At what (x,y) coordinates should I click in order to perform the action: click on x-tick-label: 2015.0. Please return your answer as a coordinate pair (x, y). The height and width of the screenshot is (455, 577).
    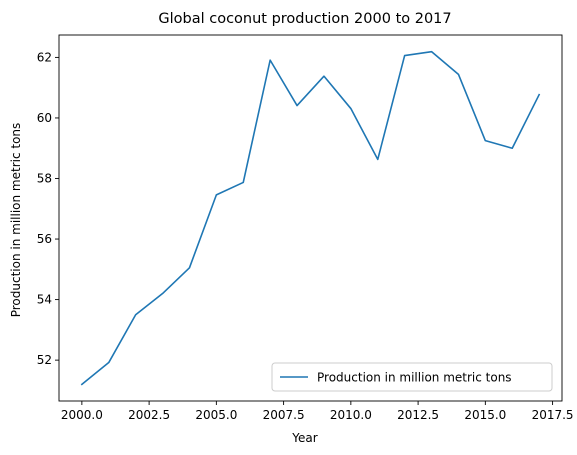
    Looking at the image, I should click on (485, 415).